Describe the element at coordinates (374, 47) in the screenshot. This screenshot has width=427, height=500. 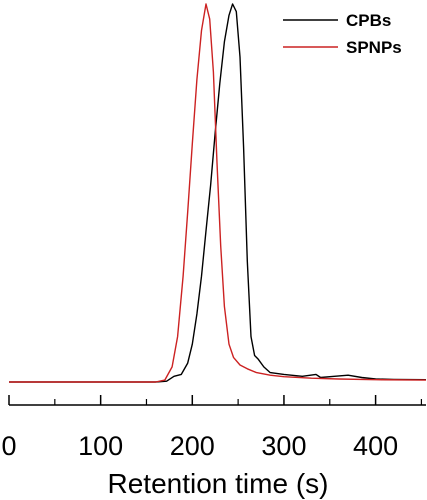
I see `legend-label-spnps: SPNPs` at that location.